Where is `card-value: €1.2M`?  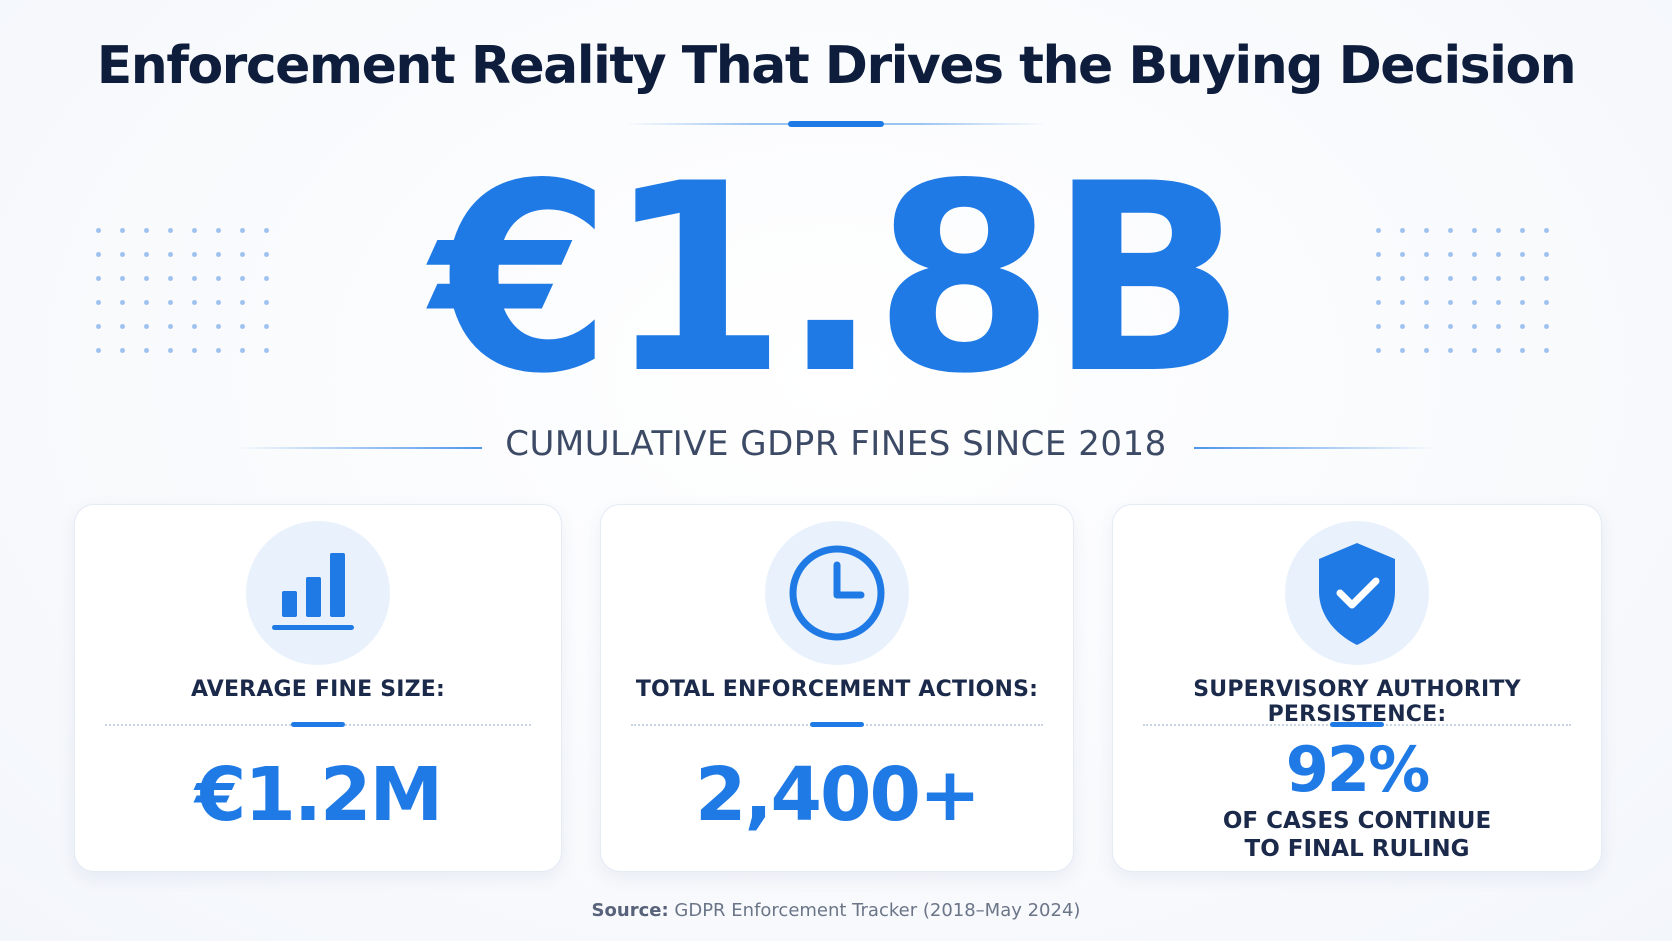 card-value: €1.2M is located at coordinates (318, 795).